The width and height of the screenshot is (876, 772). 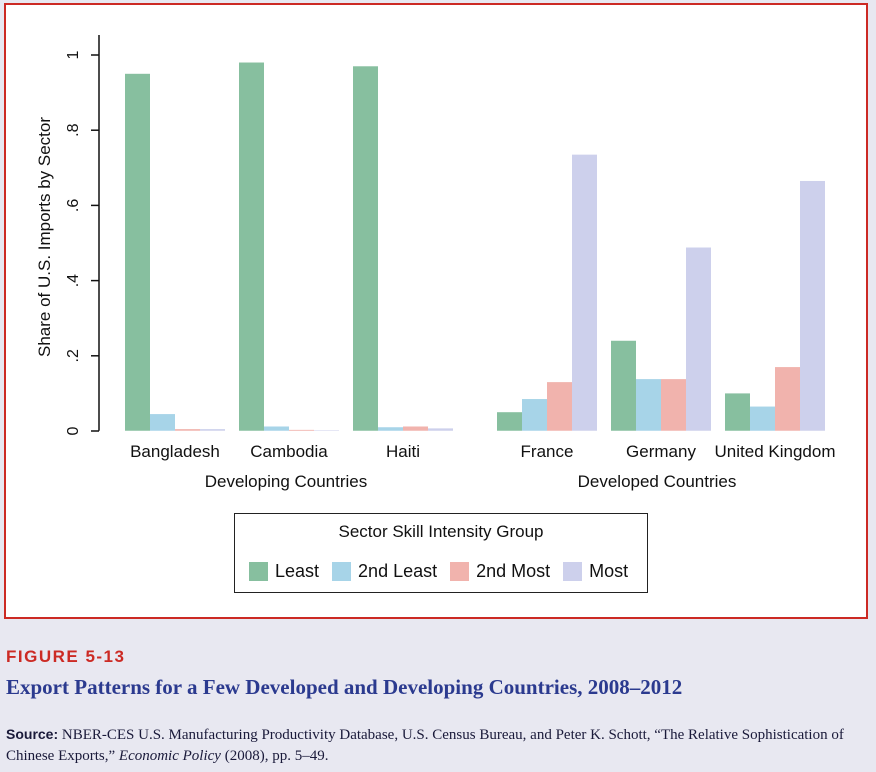 What do you see at coordinates (286, 481) in the screenshot?
I see `x-group-label: Developing Countries` at bounding box center [286, 481].